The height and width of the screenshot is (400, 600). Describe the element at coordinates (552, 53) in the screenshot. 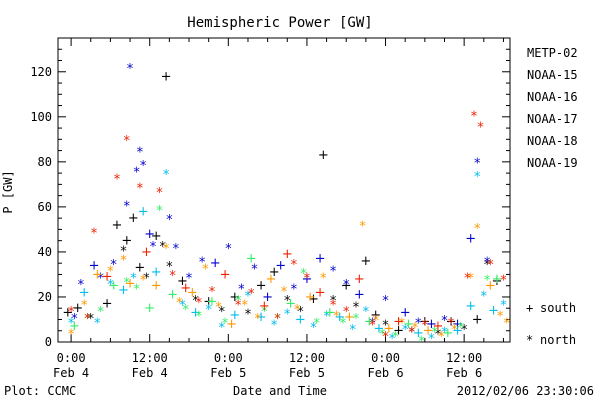

I see `legend-metp-02: METP-02` at that location.